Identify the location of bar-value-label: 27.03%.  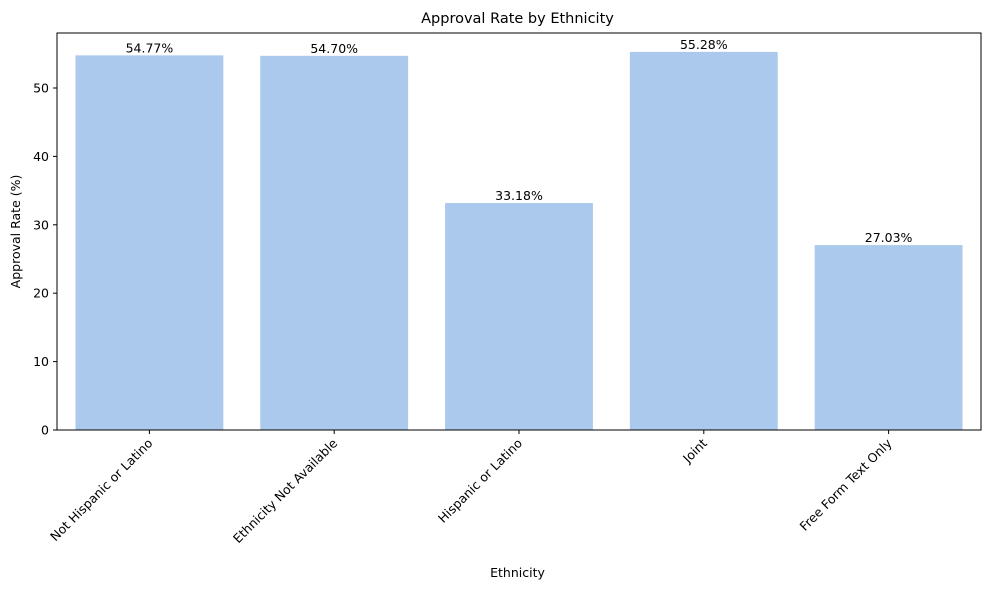
(889, 237).